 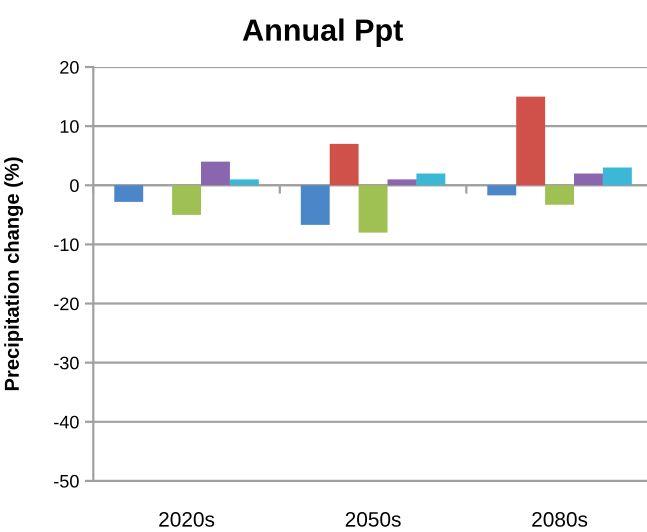 What do you see at coordinates (373, 519) in the screenshot?
I see `x-tick-label: 2050s` at bounding box center [373, 519].